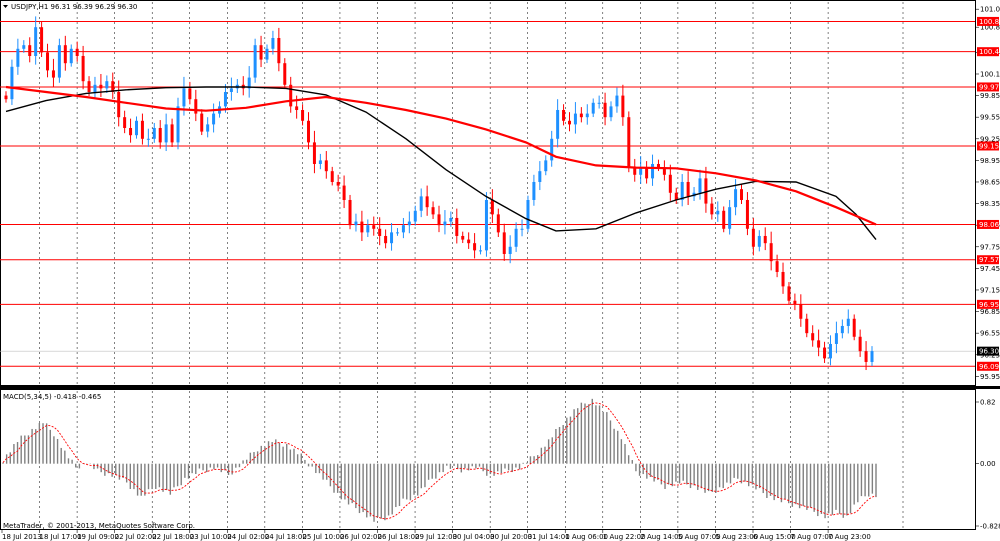  Describe the element at coordinates (990, 182) in the screenshot. I see `y-tick-label: 98.65` at that location.